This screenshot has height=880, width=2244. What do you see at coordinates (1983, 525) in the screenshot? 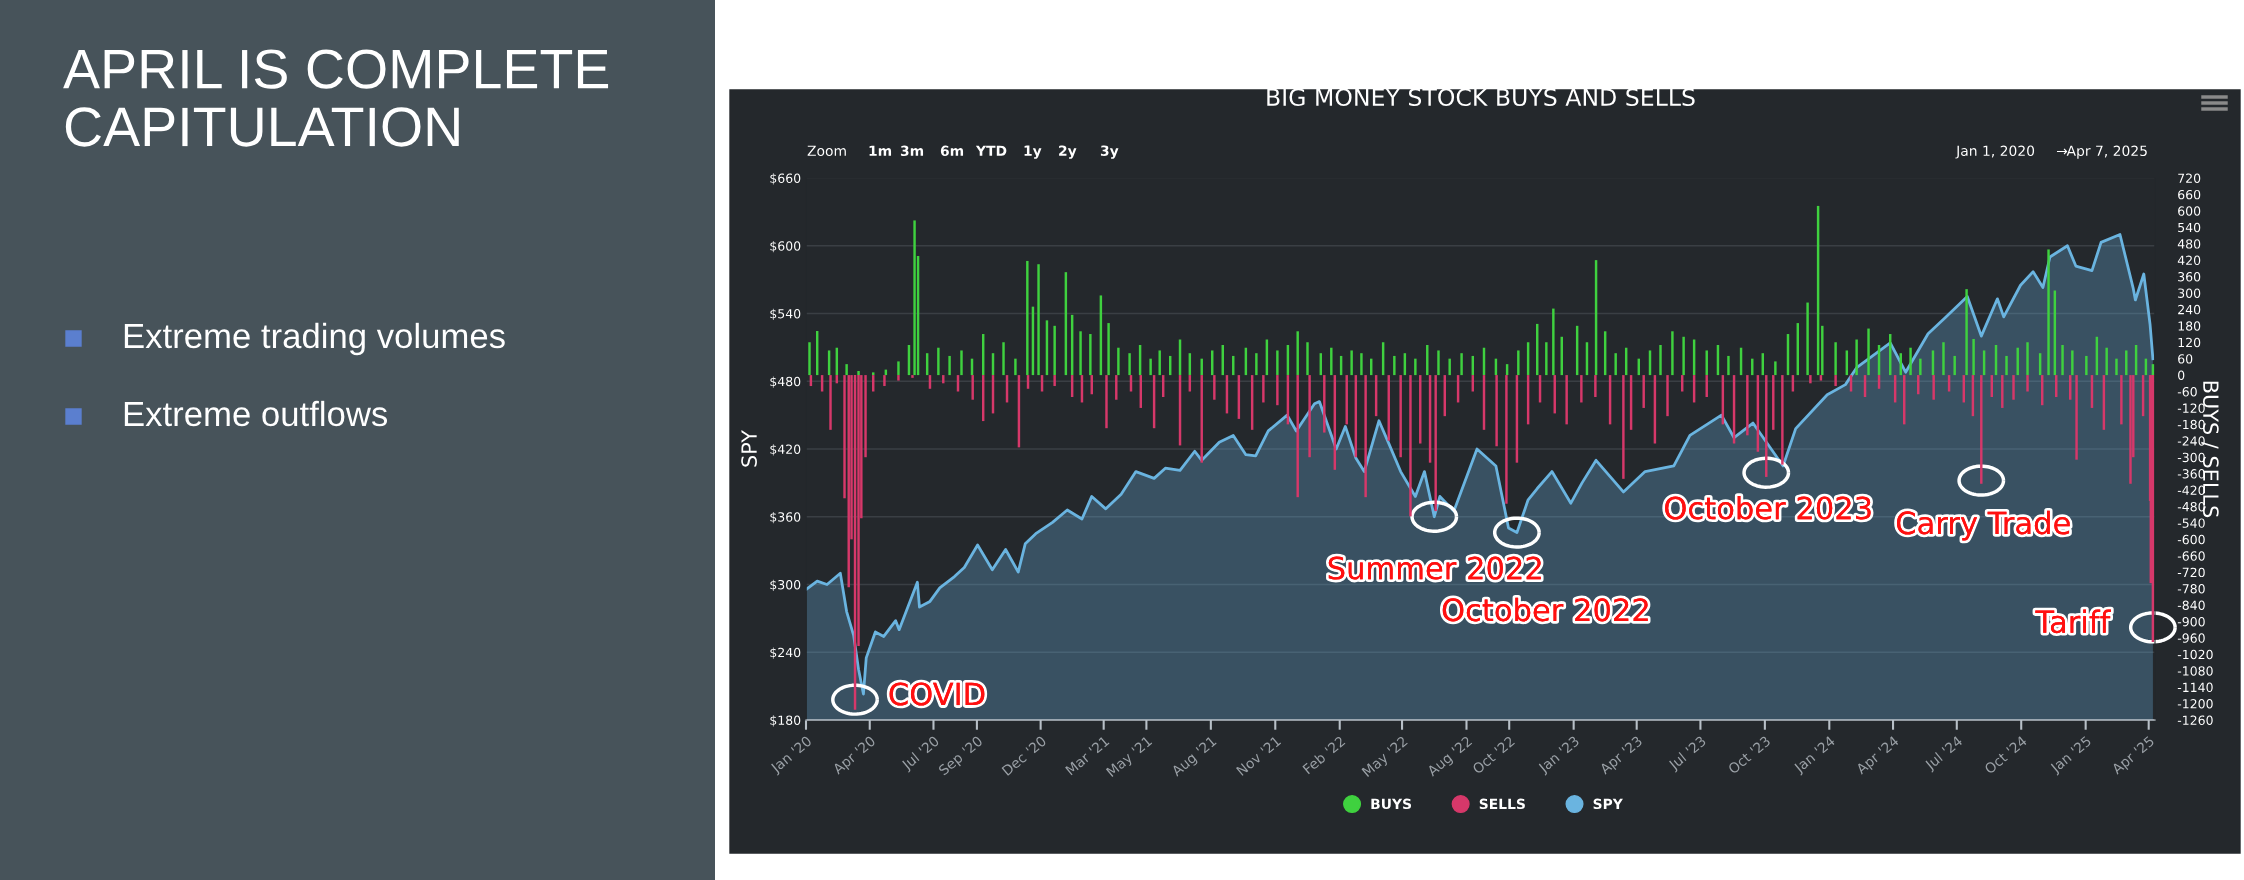
I see `annotation: Carry Trade` at bounding box center [1983, 525].